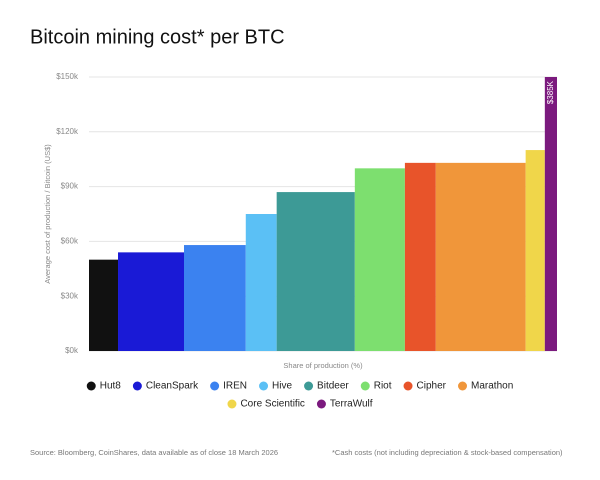 This screenshot has height=480, width=600. Describe the element at coordinates (323, 365) in the screenshot. I see `x-axis-label: Share of production (%)` at that location.